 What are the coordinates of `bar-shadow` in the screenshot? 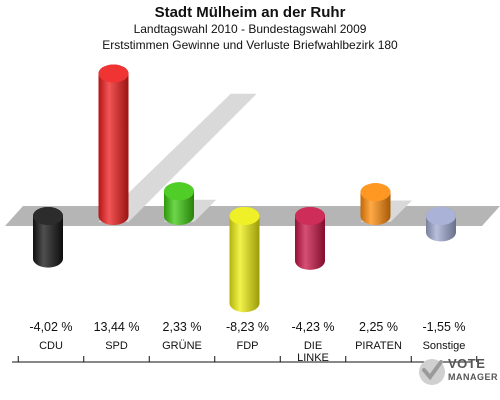 It's located at (177, 157).